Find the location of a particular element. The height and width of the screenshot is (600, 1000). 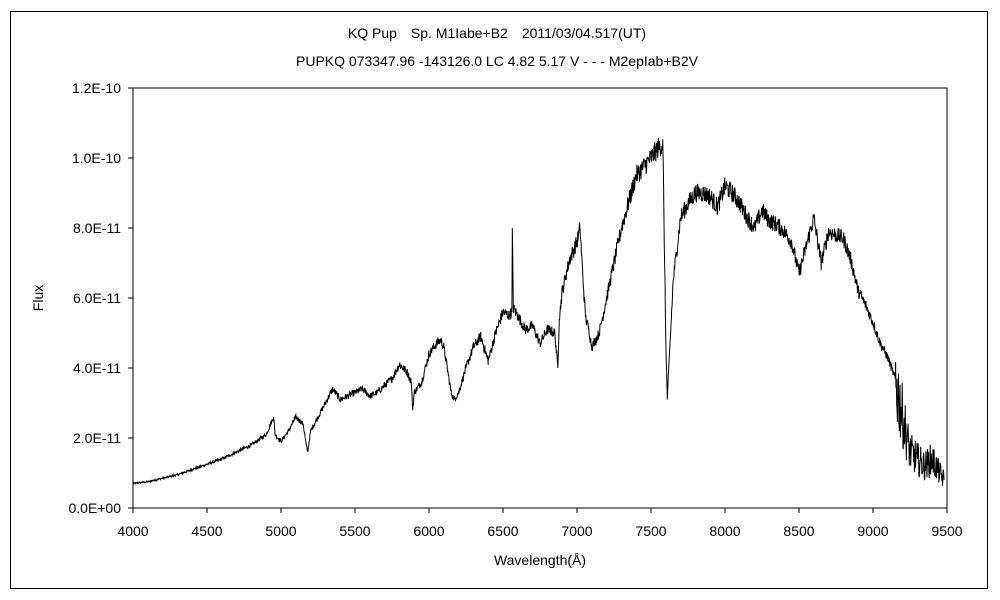

y-axis-label: Flux is located at coordinates (38, 298).